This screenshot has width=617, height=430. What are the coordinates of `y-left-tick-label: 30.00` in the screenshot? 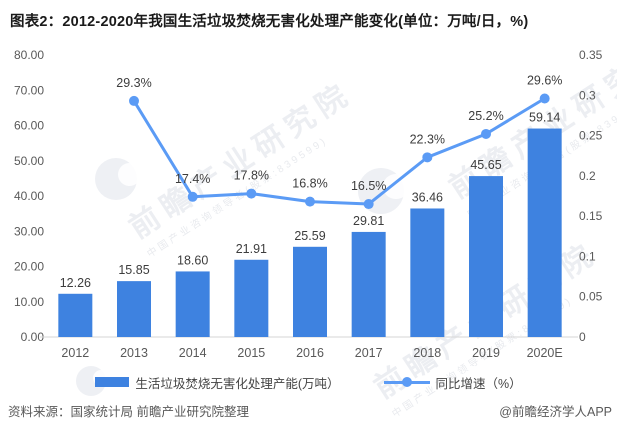 It's located at (29, 231).